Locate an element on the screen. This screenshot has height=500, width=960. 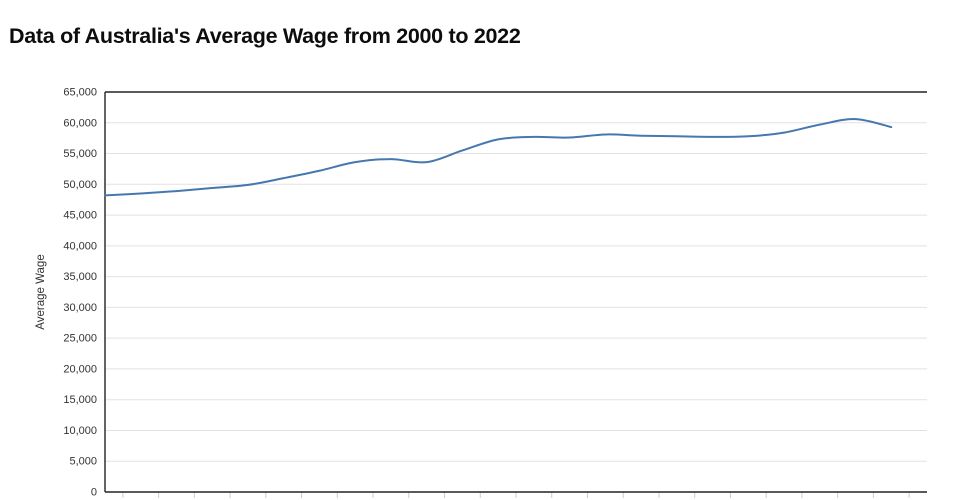
y-tick-label: 50,000 is located at coordinates (80, 185).